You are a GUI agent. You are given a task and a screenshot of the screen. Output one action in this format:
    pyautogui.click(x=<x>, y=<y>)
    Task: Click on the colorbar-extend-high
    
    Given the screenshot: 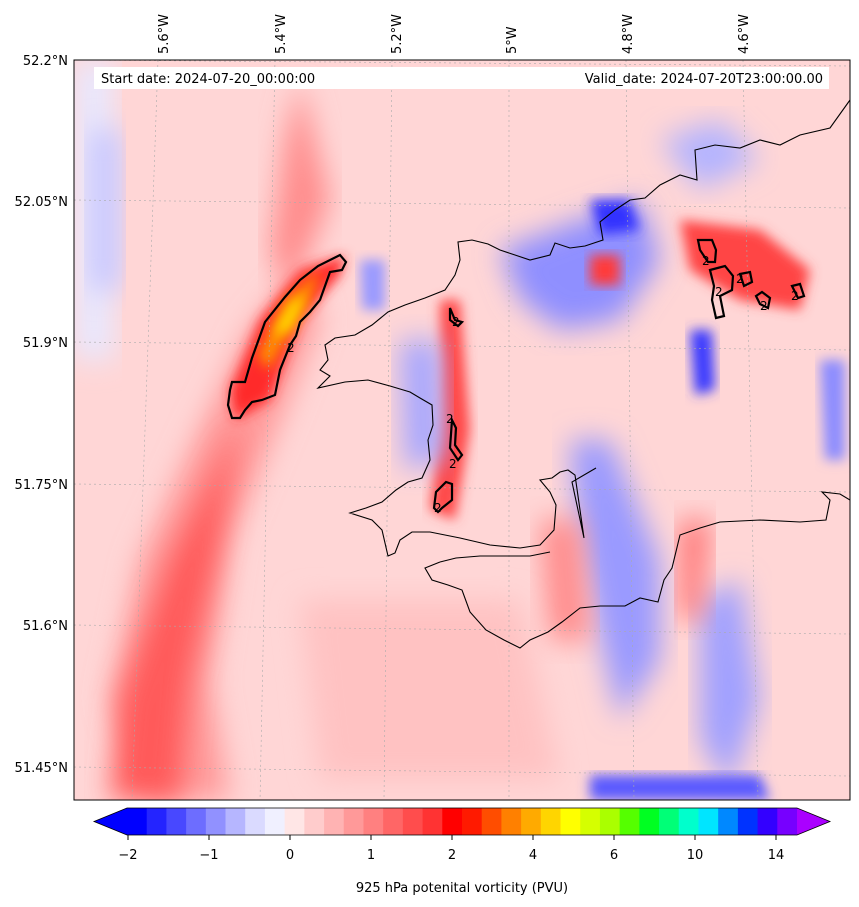 What is the action you would take?
    pyautogui.click(x=813, y=821)
    